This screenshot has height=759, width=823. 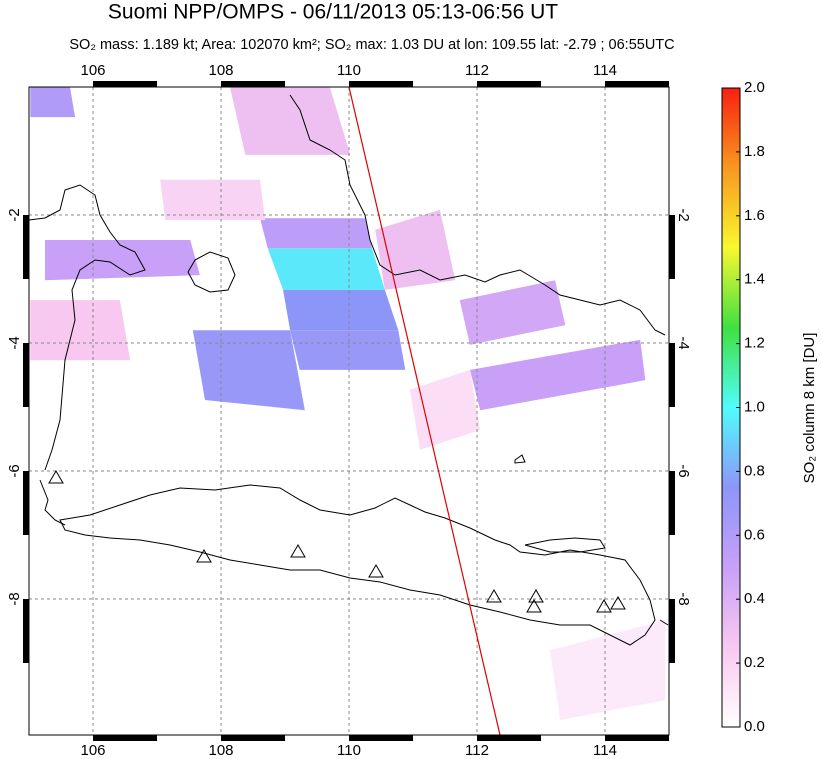 What do you see at coordinates (349, 70) in the screenshot?
I see `x-tick-label-top: 110` at bounding box center [349, 70].